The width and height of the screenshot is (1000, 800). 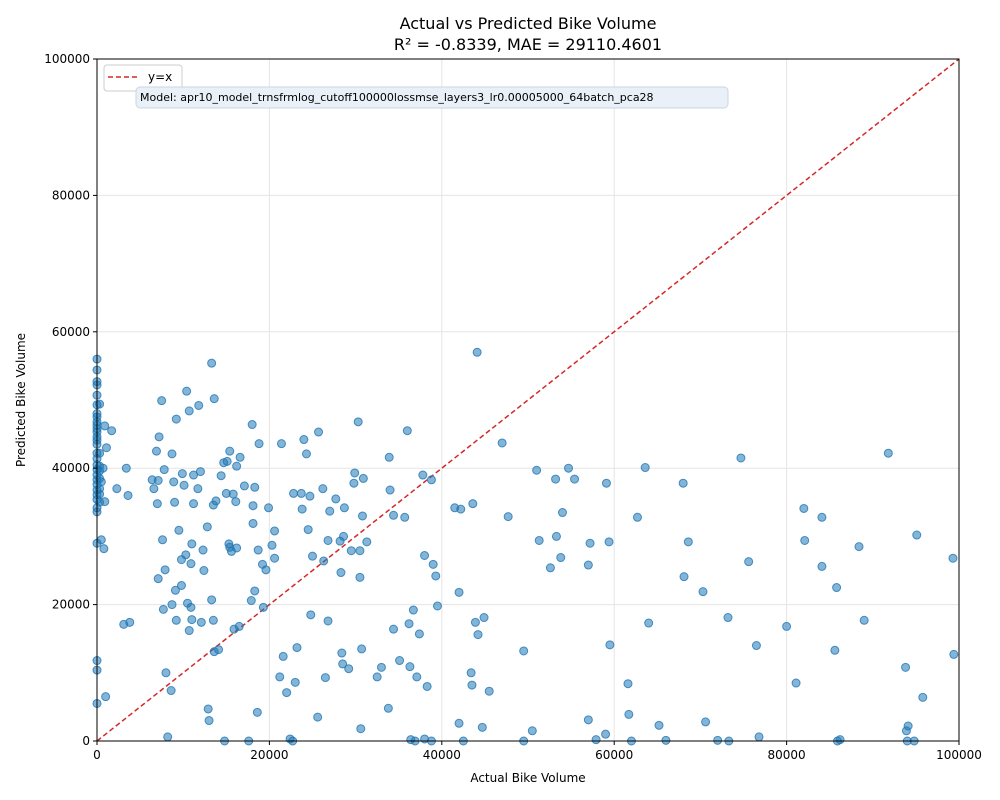 I want to click on x-tick-label-2: 40000, so click(x=442, y=755).